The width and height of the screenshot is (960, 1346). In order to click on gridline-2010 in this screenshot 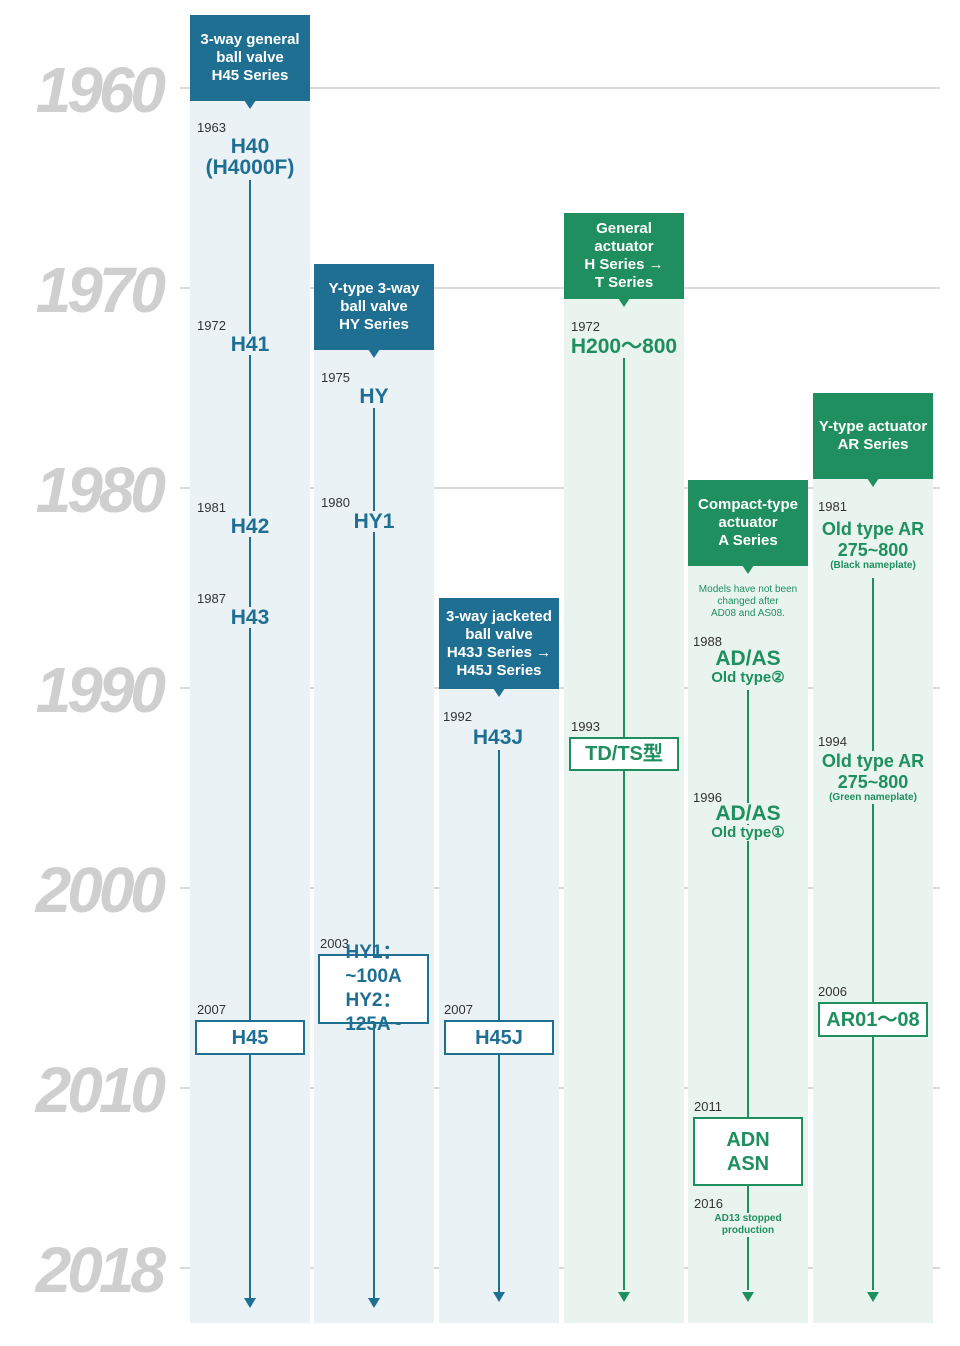, I will do `click(560, 1088)`.